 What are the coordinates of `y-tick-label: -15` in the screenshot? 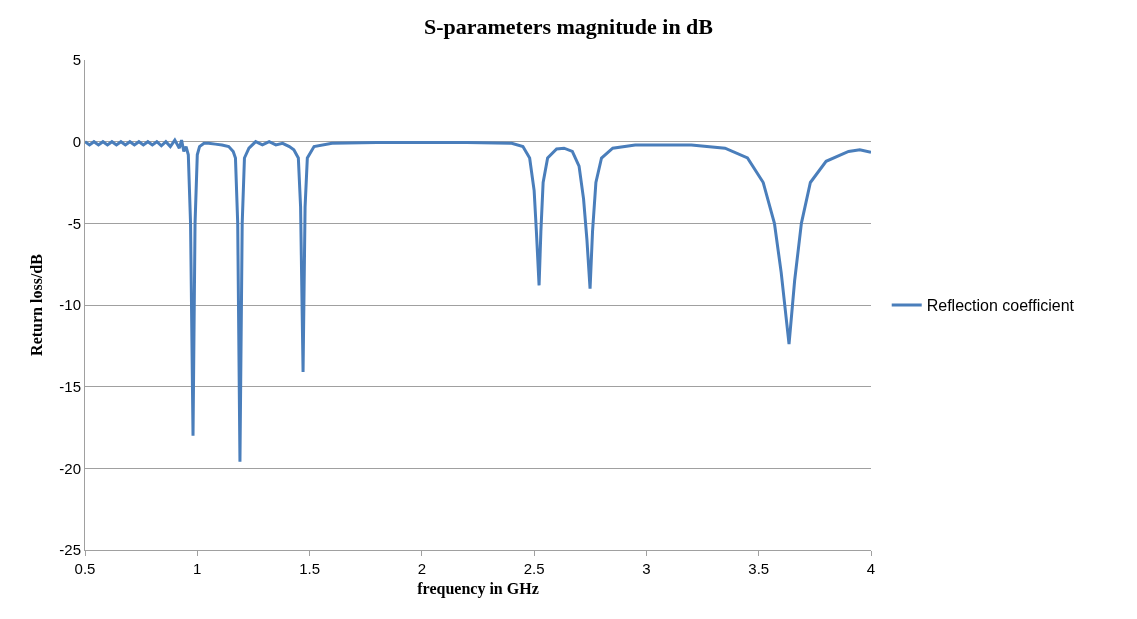 It's located at (70, 386).